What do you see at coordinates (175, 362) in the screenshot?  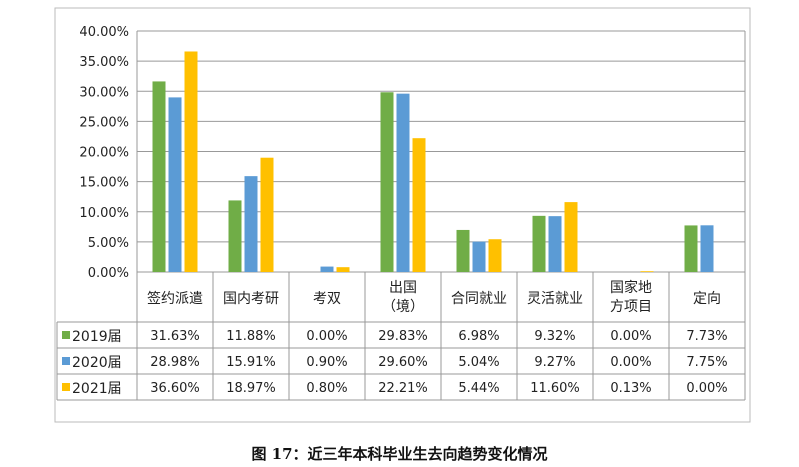 I see `data-table-cell: 28.98%` at bounding box center [175, 362].